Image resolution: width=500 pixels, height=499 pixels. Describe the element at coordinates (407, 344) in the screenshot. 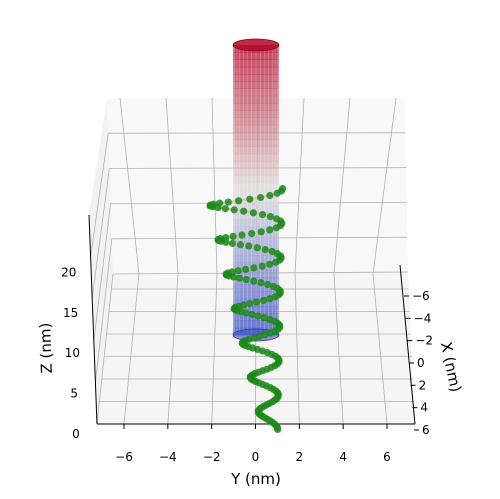

I see `x-axis-line` at that location.